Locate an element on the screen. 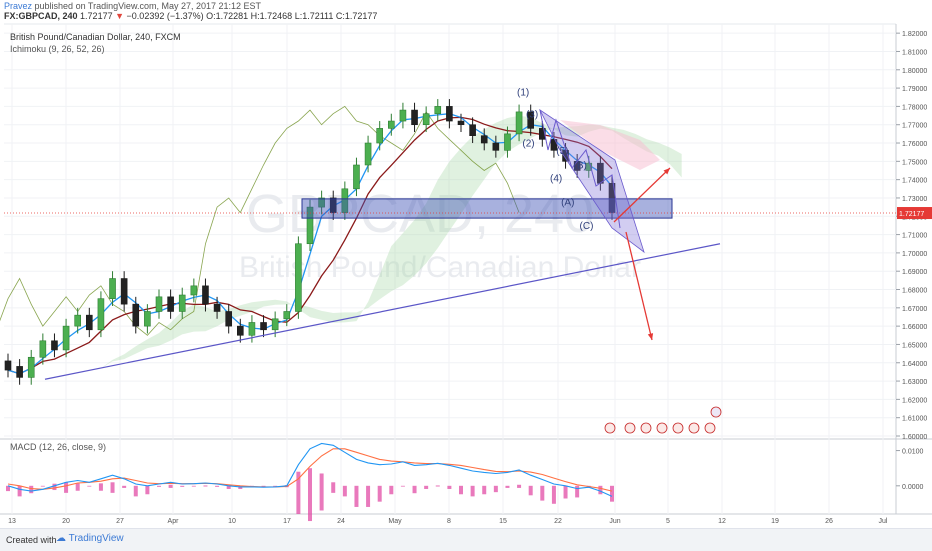  x-tick-label: 20 is located at coordinates (66, 521).